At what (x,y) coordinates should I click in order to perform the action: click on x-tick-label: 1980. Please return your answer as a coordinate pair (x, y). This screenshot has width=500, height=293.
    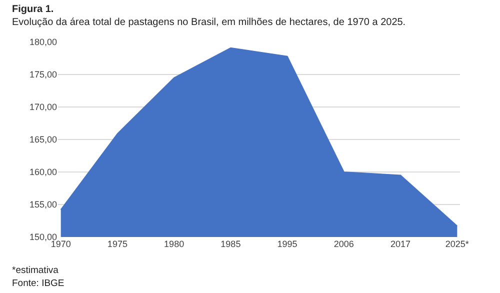
    Looking at the image, I should click on (174, 244).